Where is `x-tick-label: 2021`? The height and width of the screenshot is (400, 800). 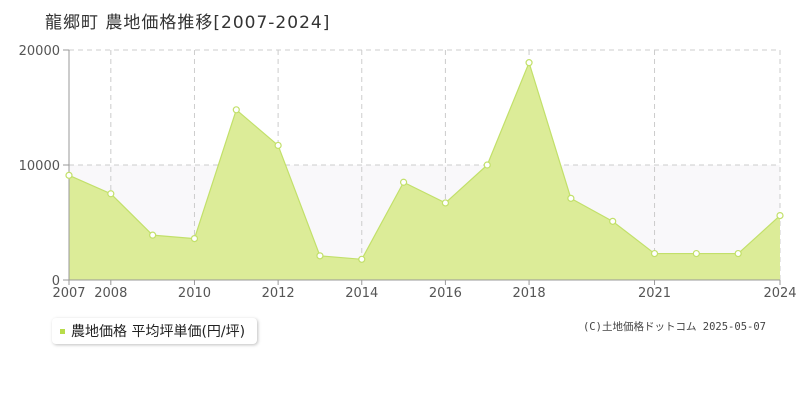 x-tick-label: 2021 is located at coordinates (654, 293).